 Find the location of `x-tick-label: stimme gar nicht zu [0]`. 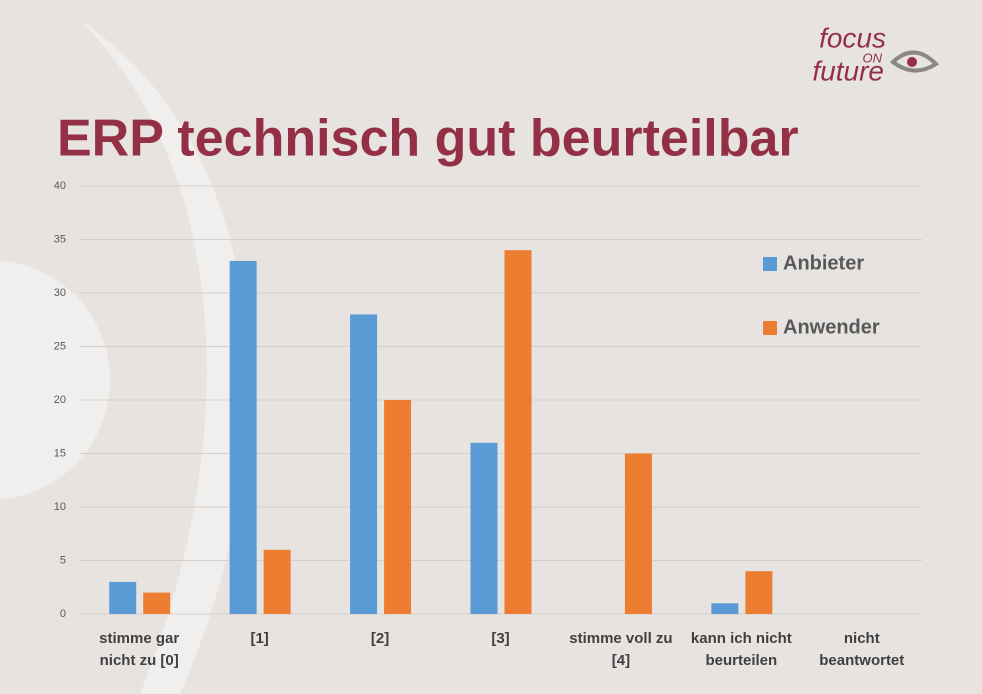

x-tick-label: stimme gar nicht zu [0] is located at coordinates (139, 649).